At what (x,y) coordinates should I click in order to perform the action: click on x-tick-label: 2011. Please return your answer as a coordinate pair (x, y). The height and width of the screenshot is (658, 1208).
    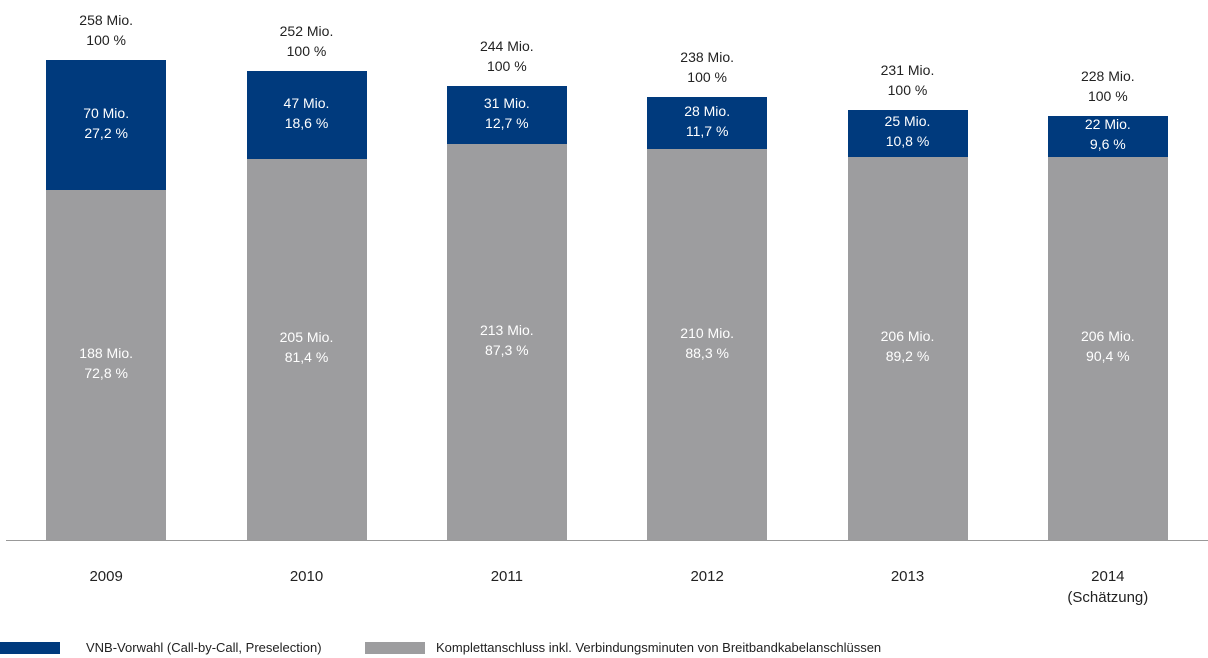
    Looking at the image, I should click on (506, 576).